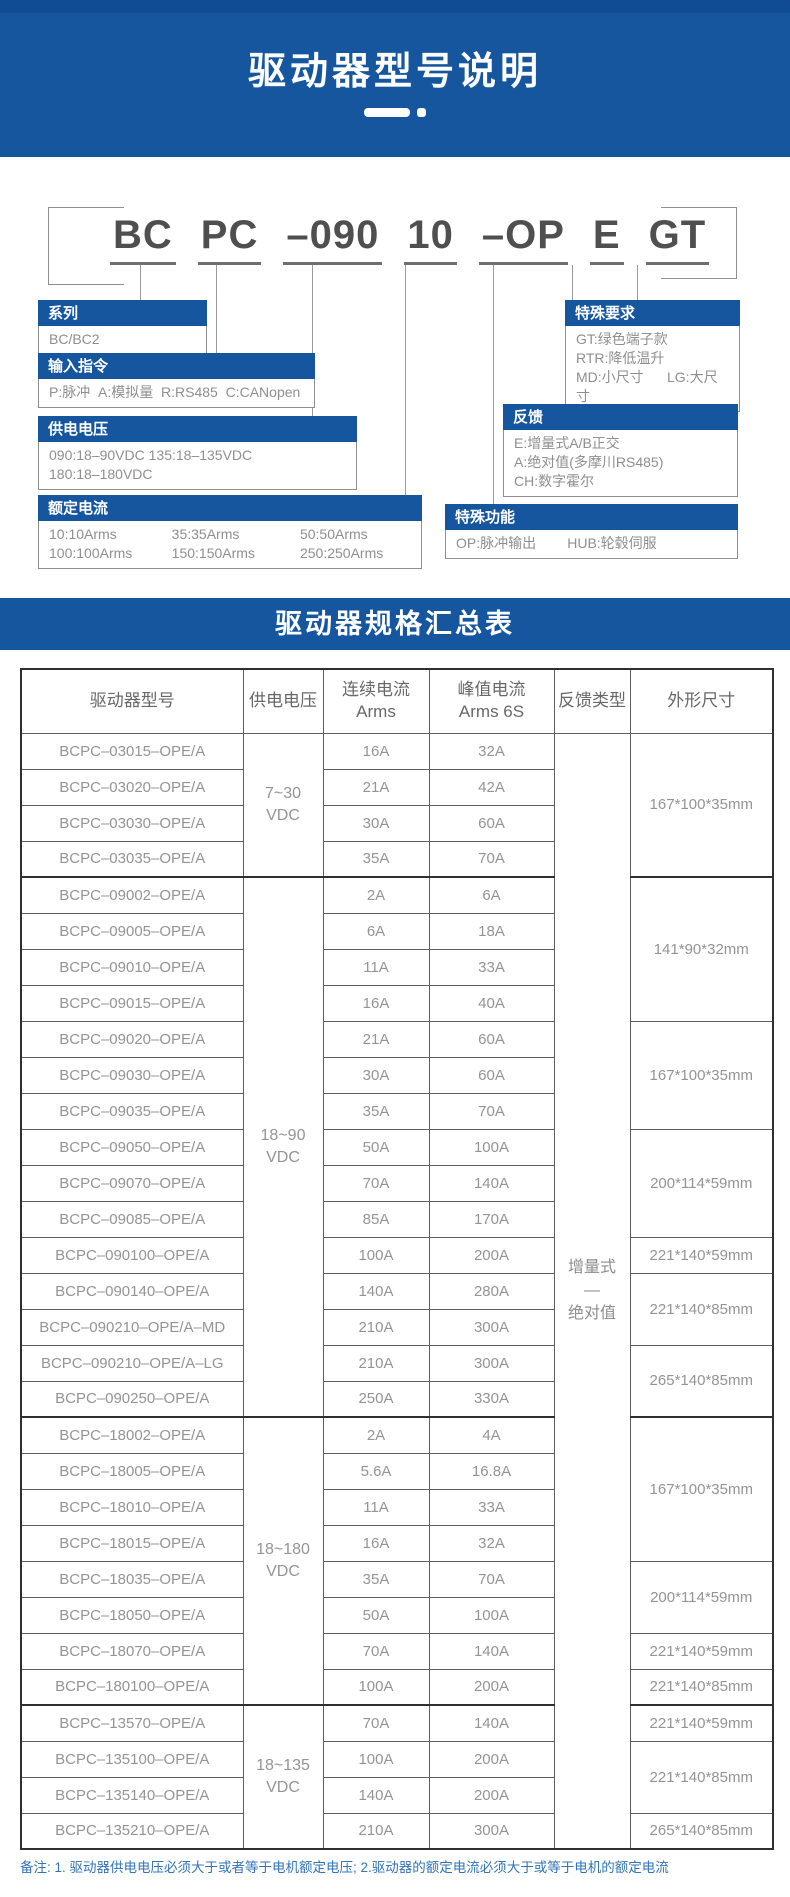 The image size is (790, 1897). I want to click on callout-line: 090:18–90VDC 135:18–135VDC, so click(151, 455).